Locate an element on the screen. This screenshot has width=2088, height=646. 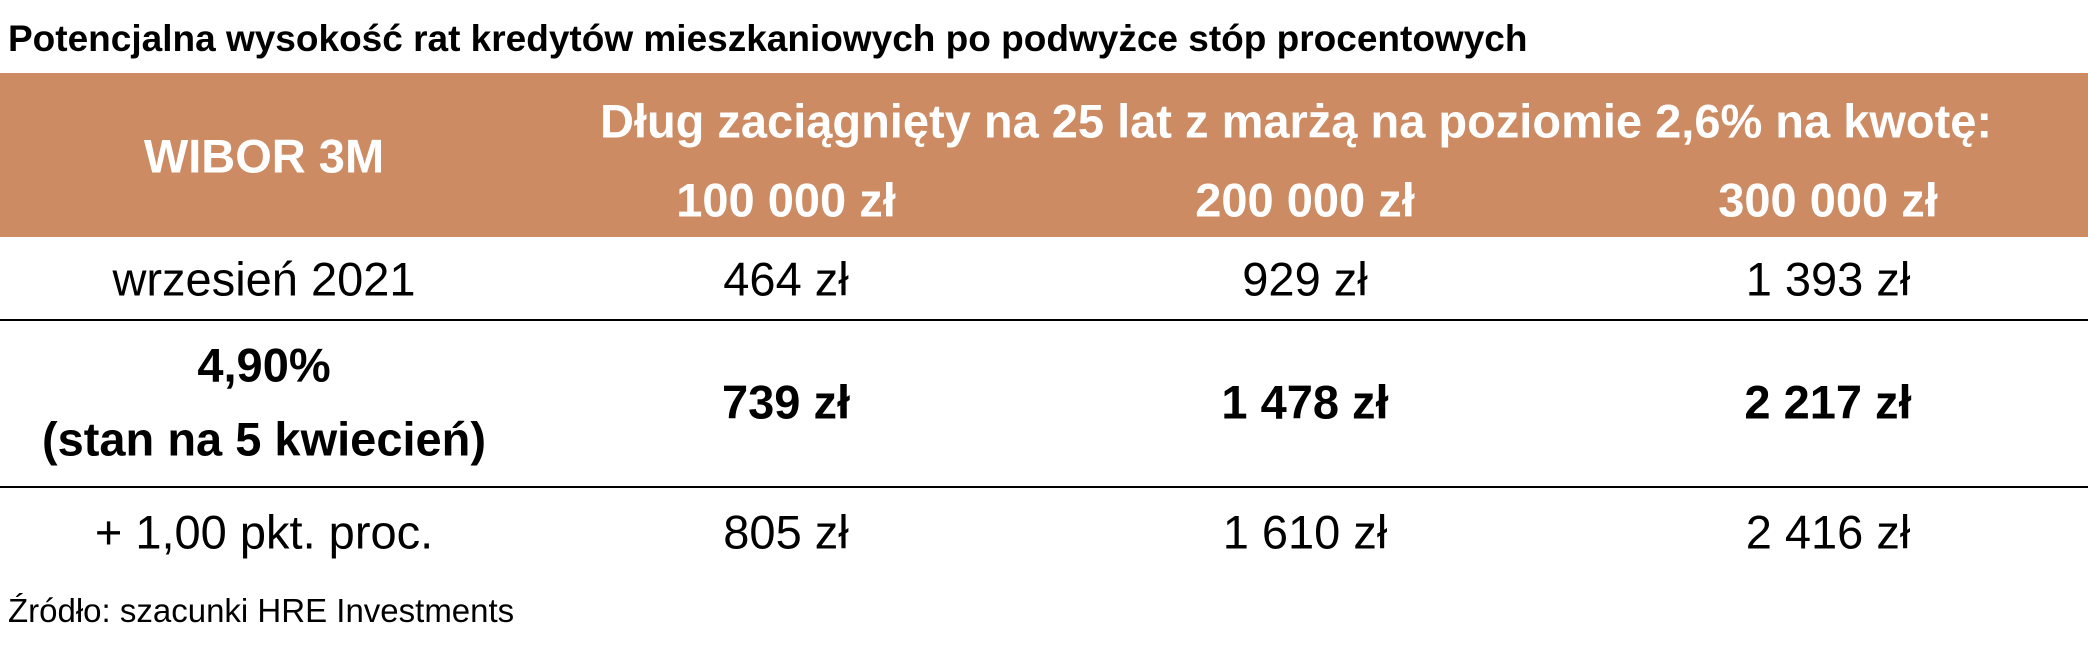
column-header: 100 000 zł is located at coordinates (786, 200).